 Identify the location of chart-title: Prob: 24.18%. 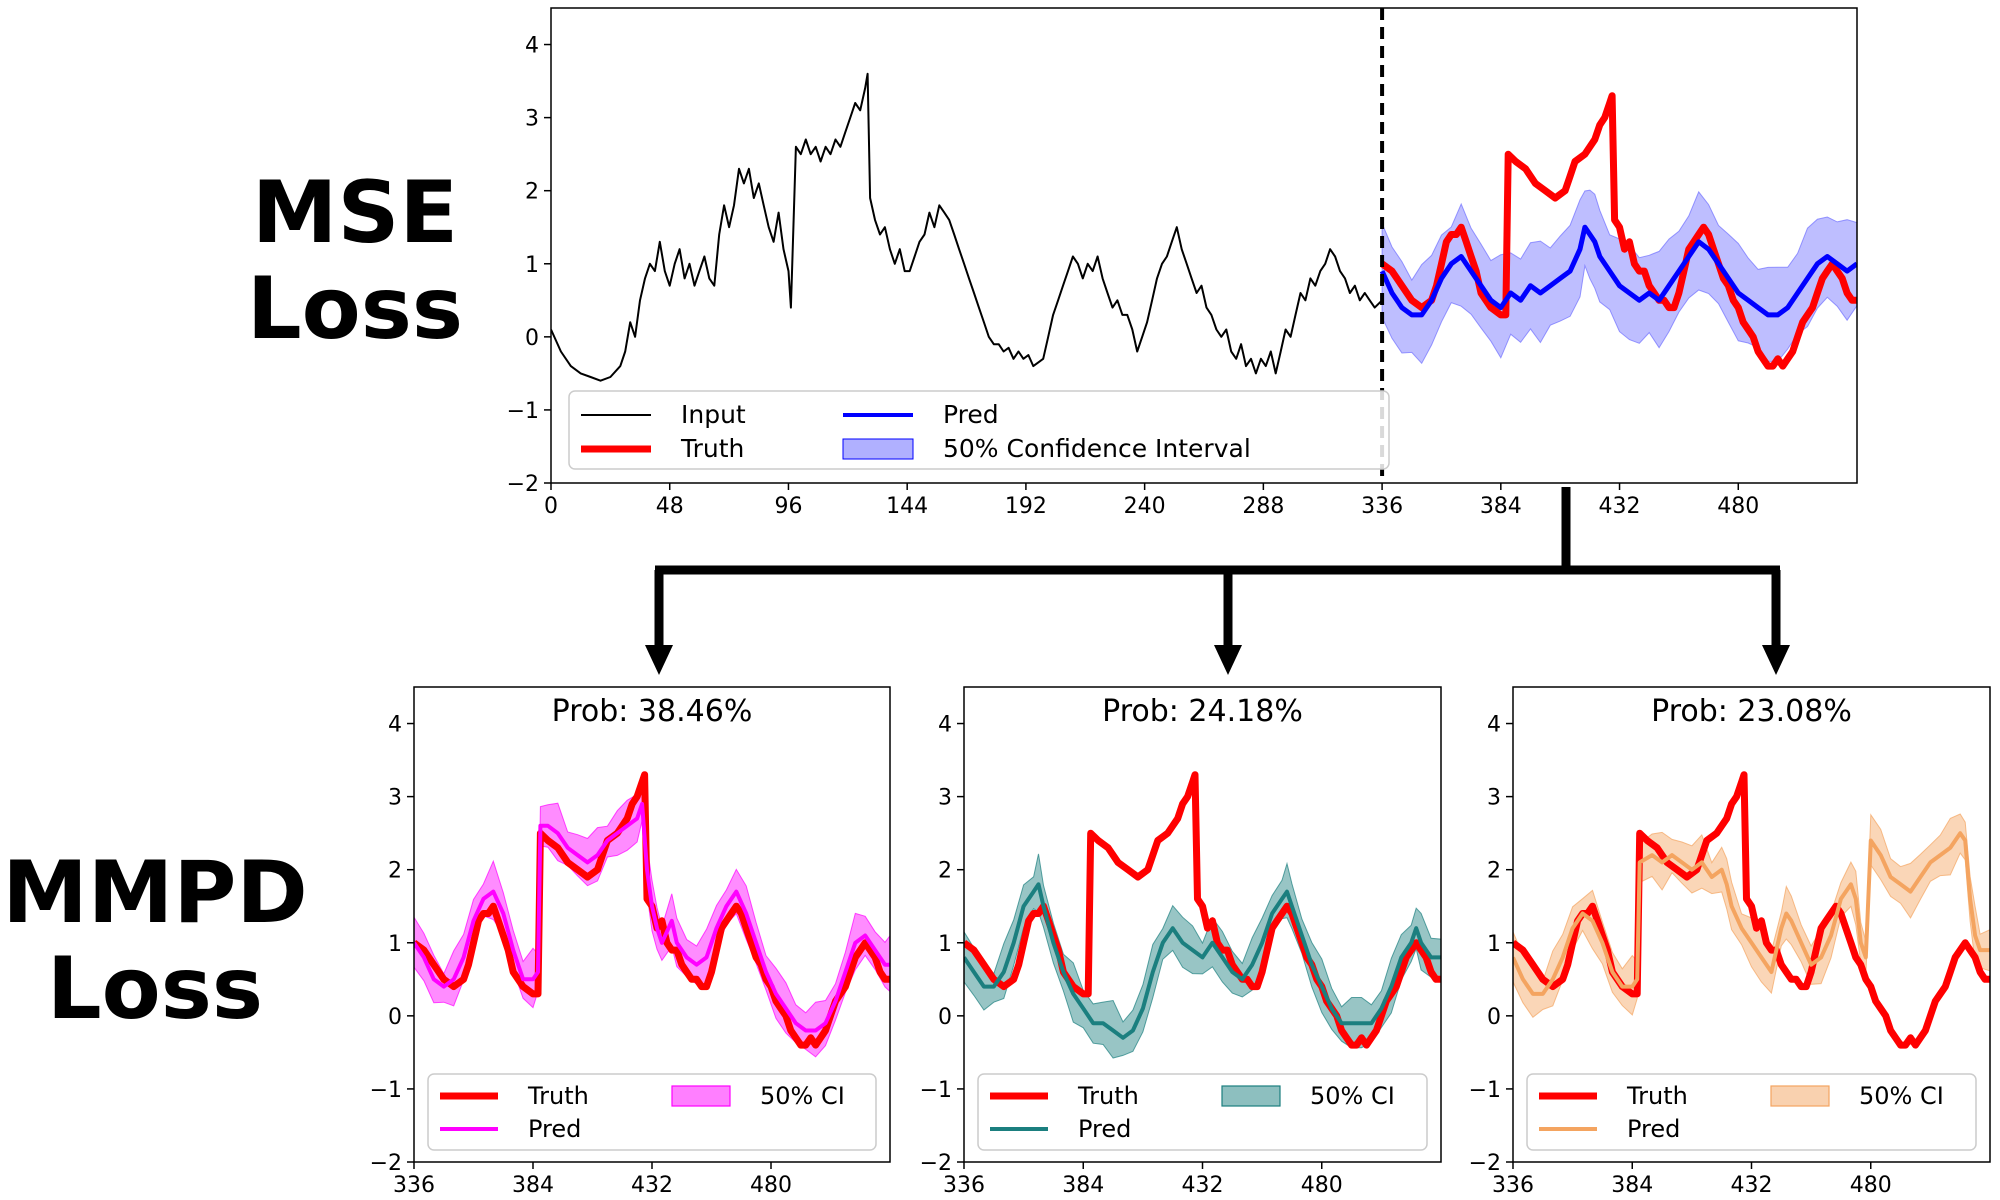
(1202, 711).